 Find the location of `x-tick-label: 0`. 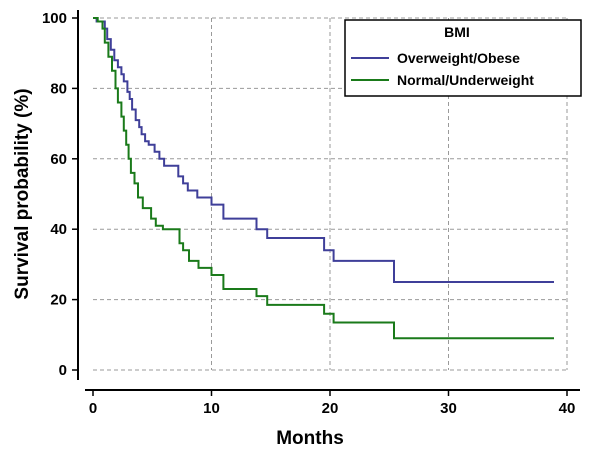

x-tick-label: 0 is located at coordinates (93, 408).